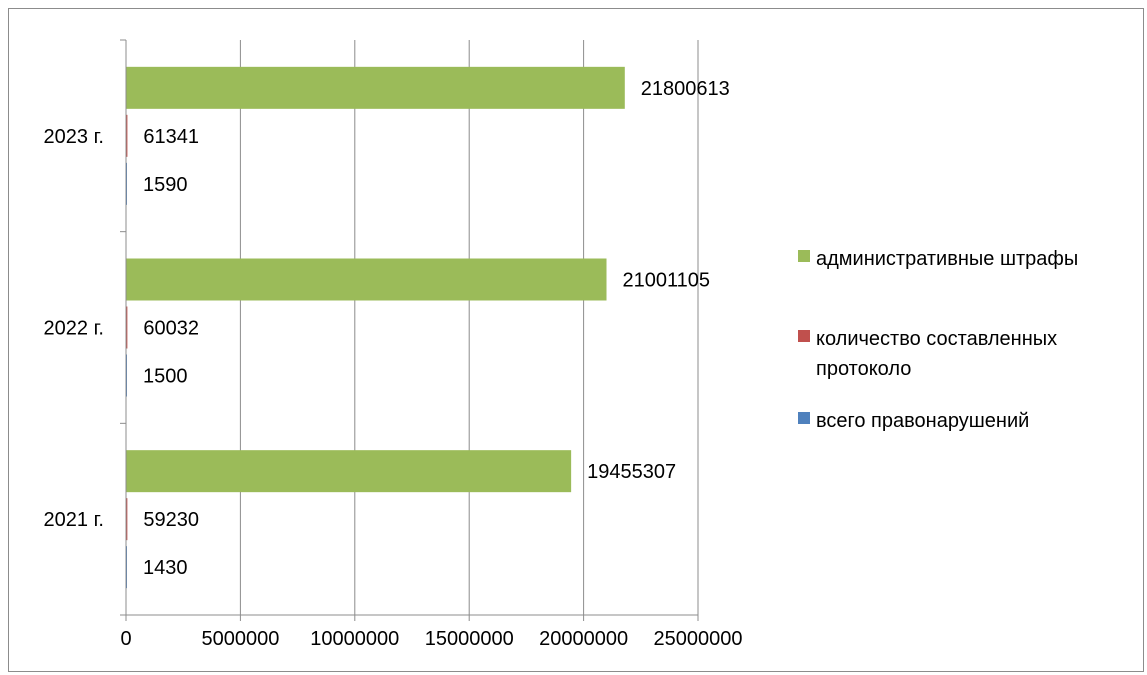  What do you see at coordinates (631, 472) in the screenshot?
I see `data-label: 19455307` at bounding box center [631, 472].